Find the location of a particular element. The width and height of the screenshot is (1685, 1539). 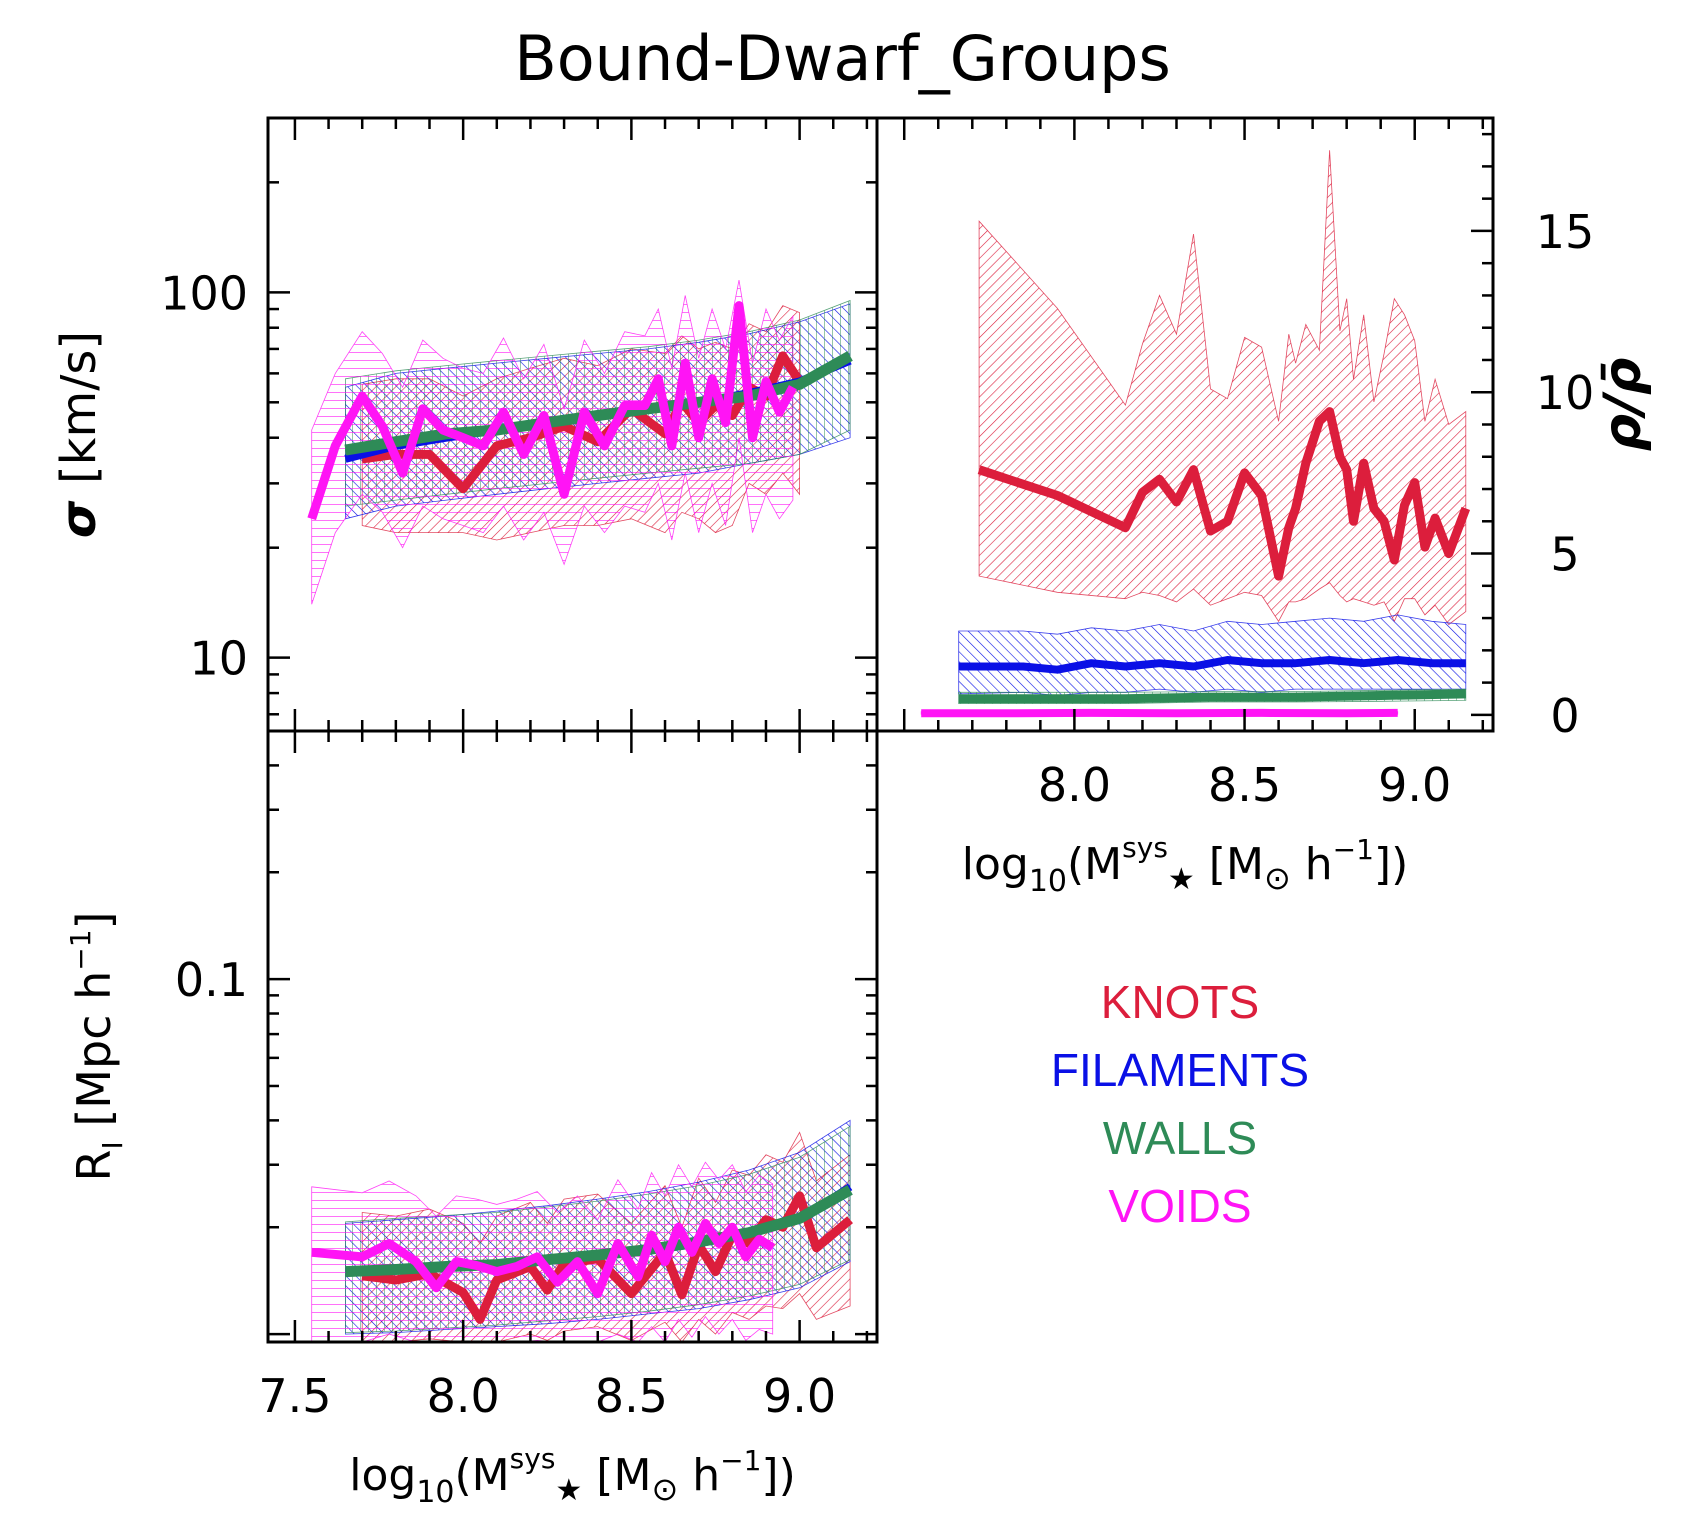

ytick-label-rho: 10 is located at coordinates (1565, 393).